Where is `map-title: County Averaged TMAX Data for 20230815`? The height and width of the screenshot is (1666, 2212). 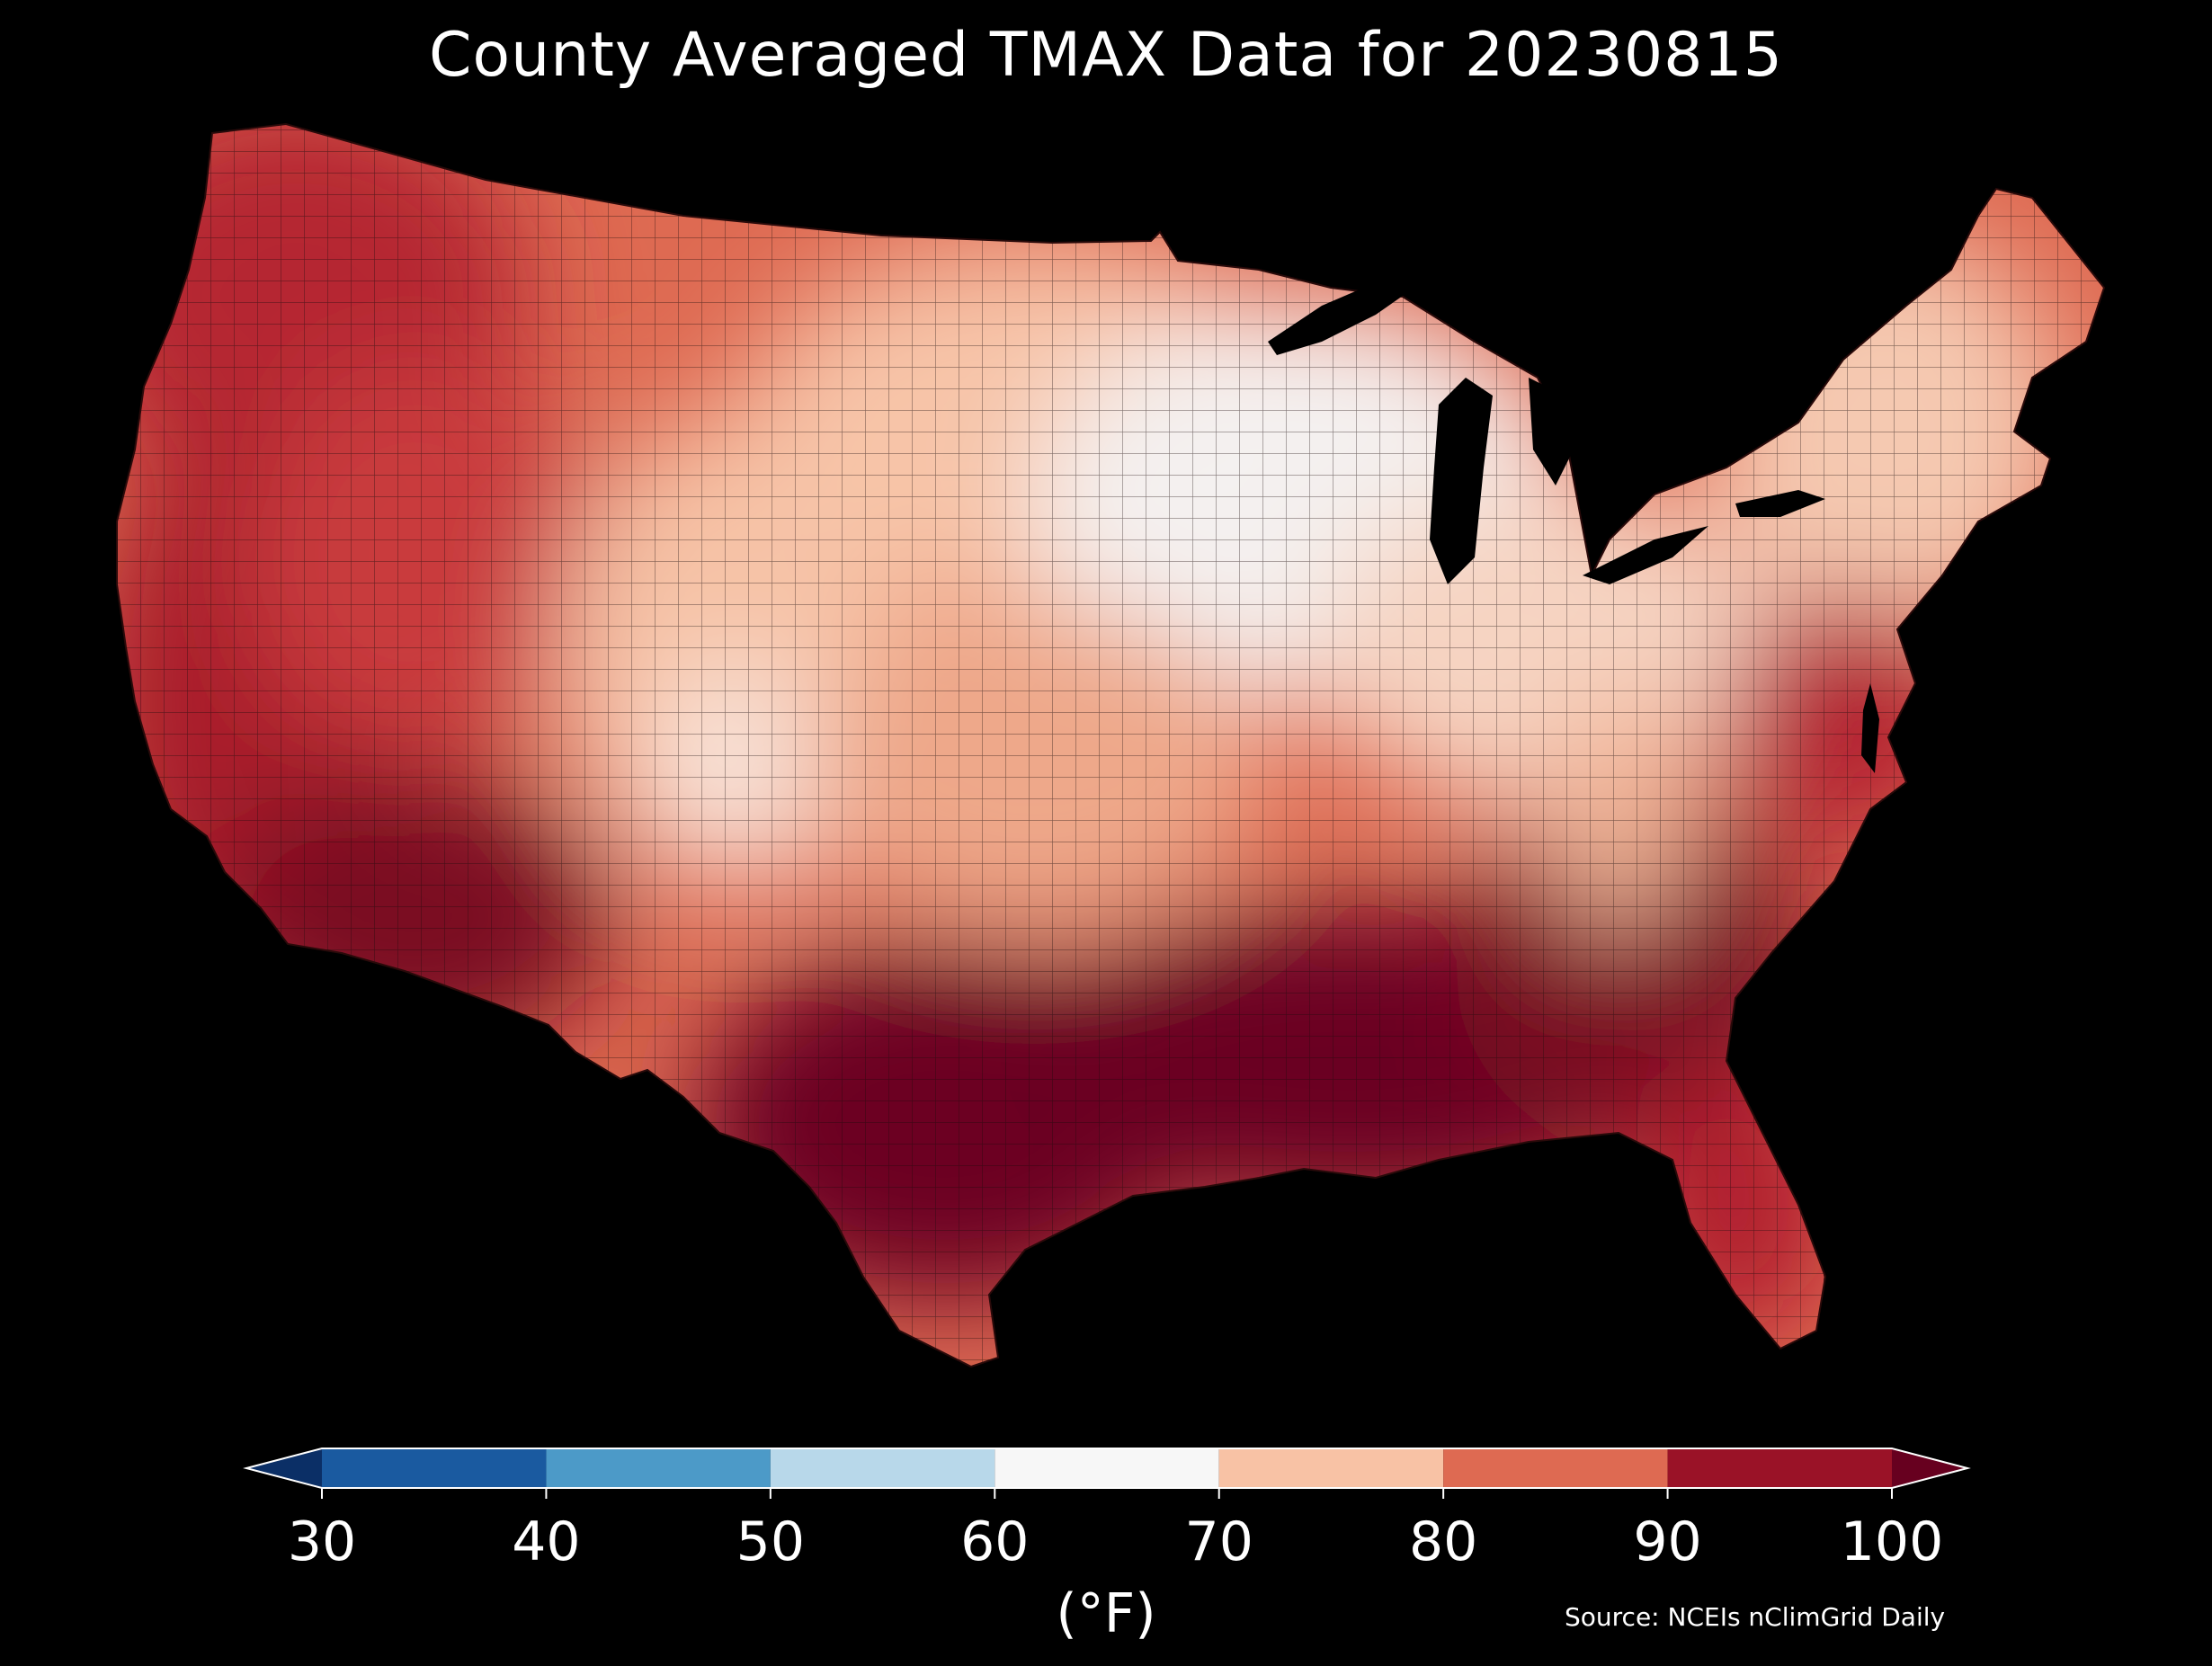
map-title: County Averaged TMAX Data for 20230815 is located at coordinates (1106, 55).